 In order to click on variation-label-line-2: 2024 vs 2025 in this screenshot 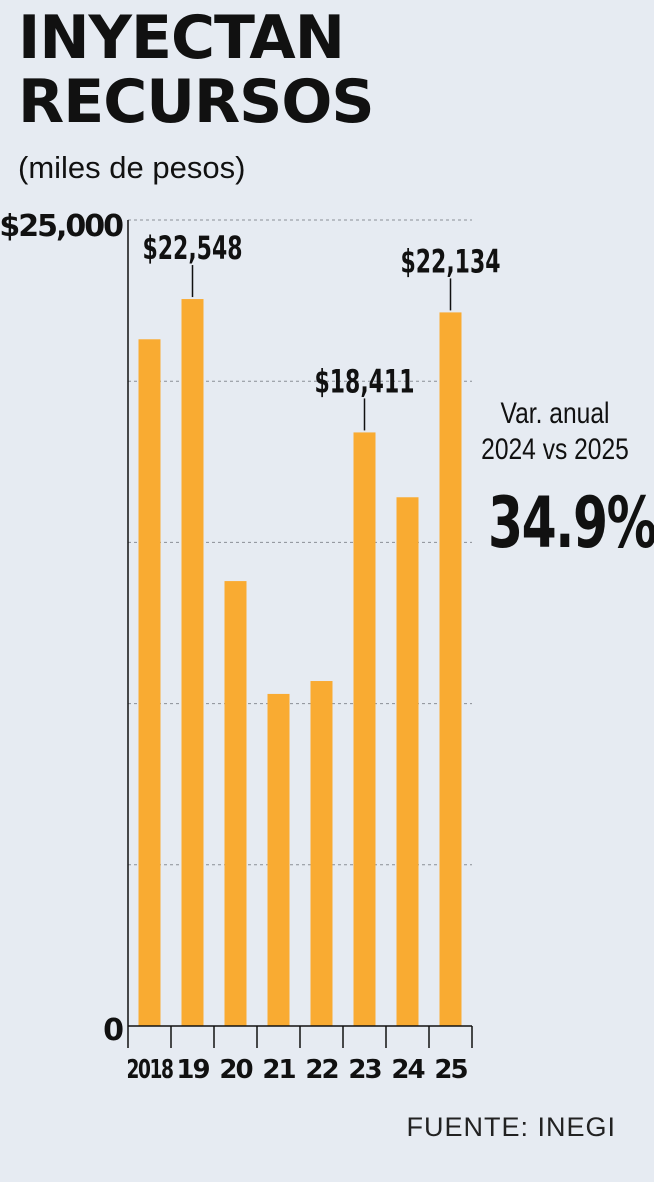, I will do `click(555, 449)`.